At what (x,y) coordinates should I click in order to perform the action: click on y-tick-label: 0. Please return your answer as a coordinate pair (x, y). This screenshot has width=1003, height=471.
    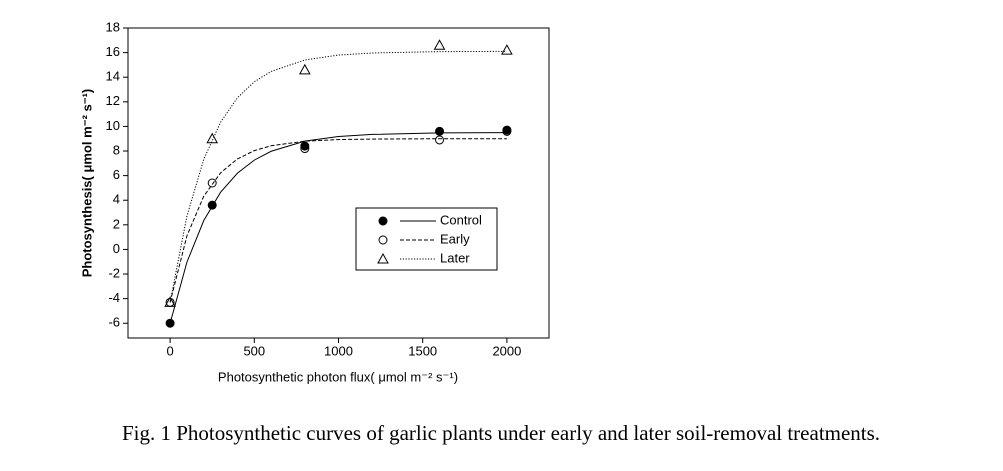
    Looking at the image, I should click on (116, 248).